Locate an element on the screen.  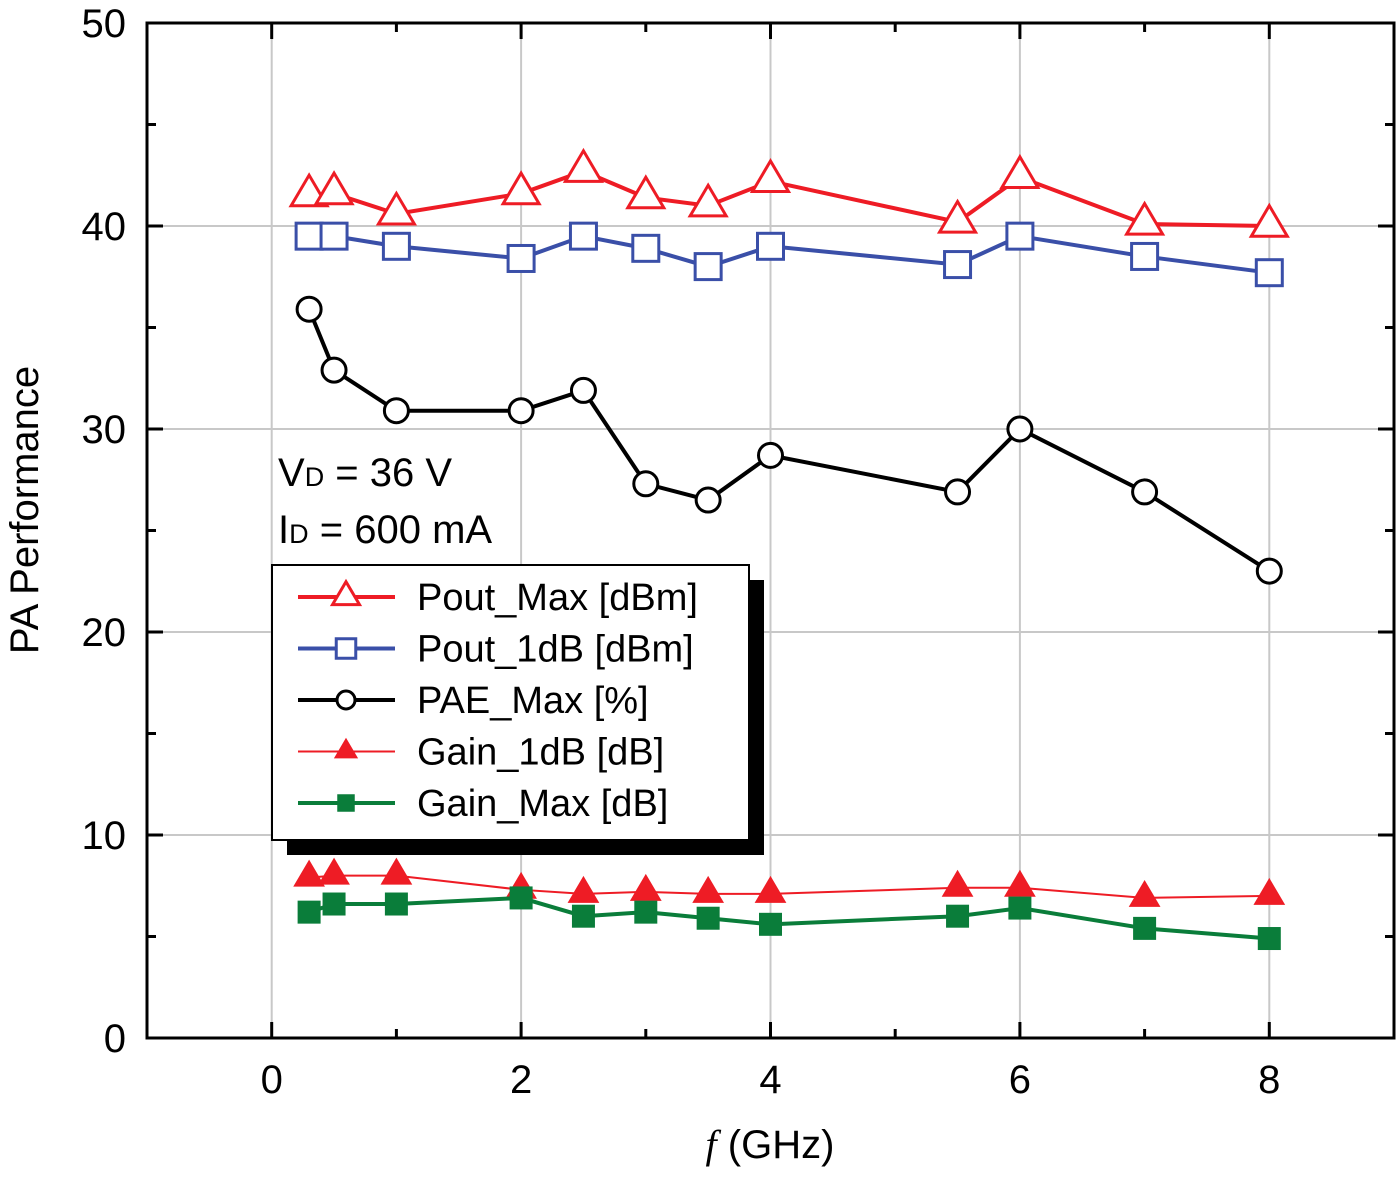
legend-label: Pout_Max [dBm] is located at coordinates (557, 598).